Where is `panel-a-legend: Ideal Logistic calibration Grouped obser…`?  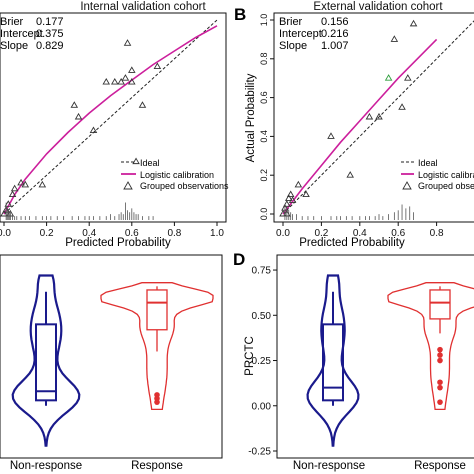 panel-a-legend: Ideal Logistic calibration Grouped obser… is located at coordinates (175, 174).